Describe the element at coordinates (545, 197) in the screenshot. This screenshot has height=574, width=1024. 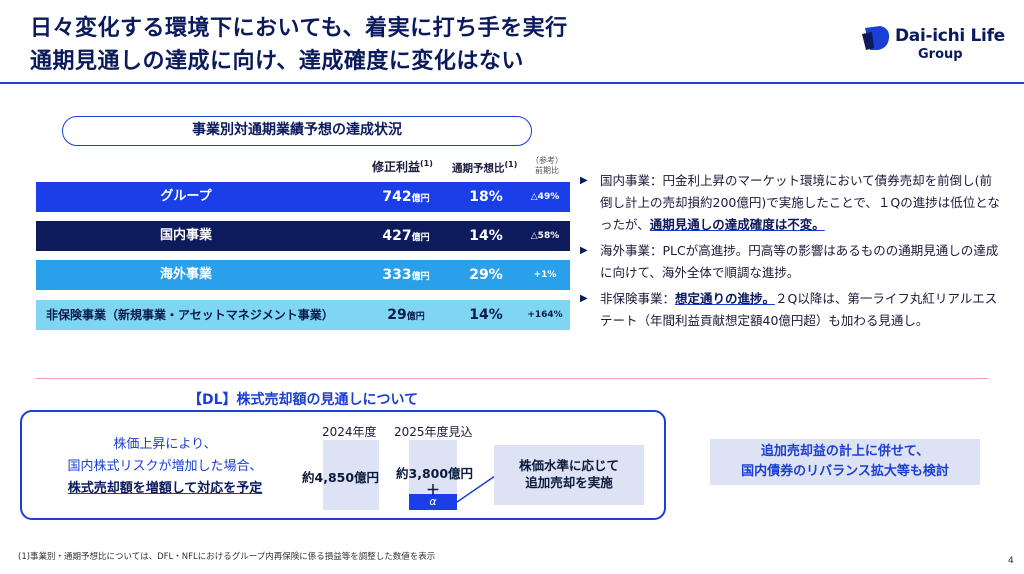
I see `row-ref: △49%` at that location.